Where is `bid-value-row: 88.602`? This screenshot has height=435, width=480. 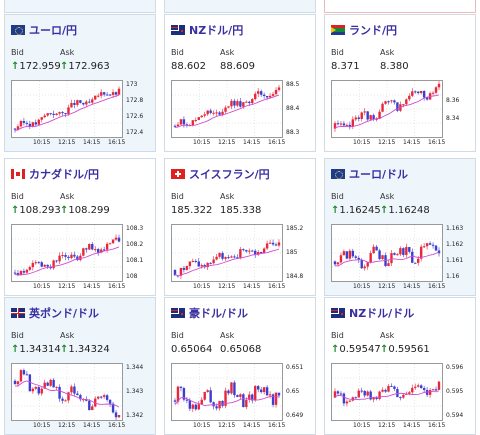 bid-value-row: 88.602 is located at coordinates (188, 66).